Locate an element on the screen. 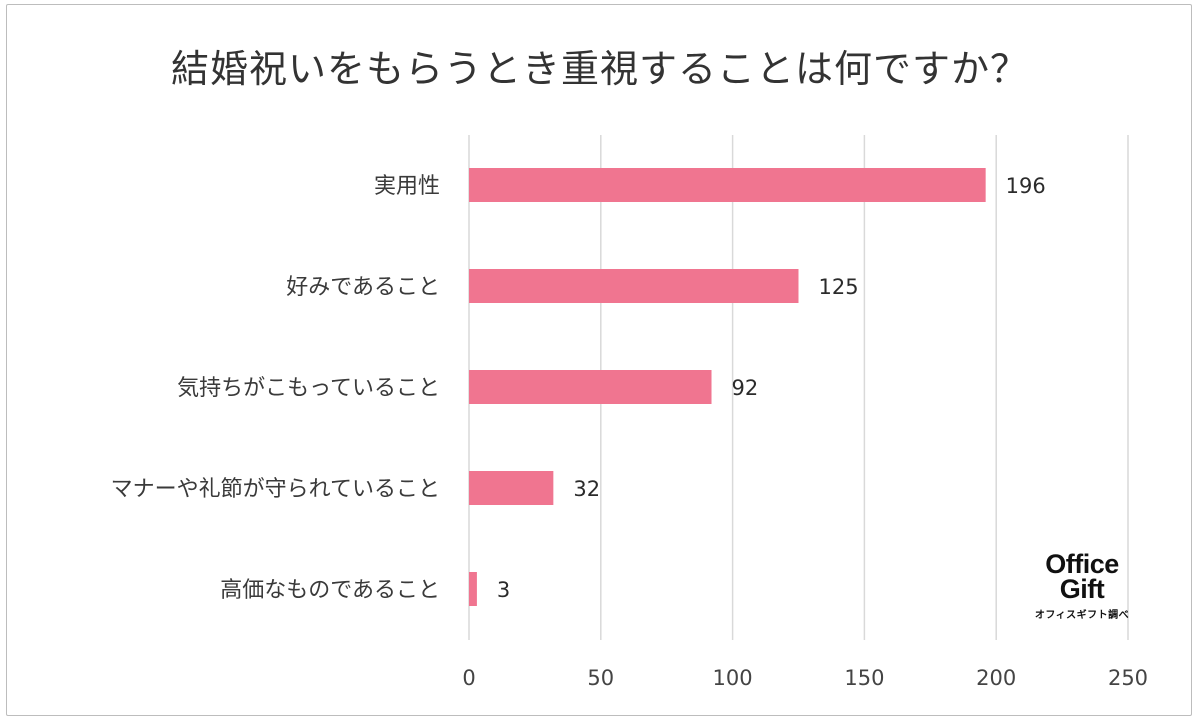  logo-caption: オフィスギフト調べ is located at coordinates (1082, 615).